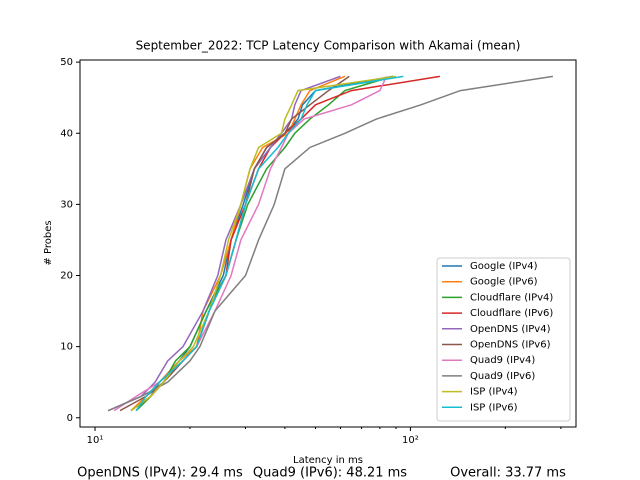  What do you see at coordinates (66, 204) in the screenshot?
I see `y-tick-label: 30` at bounding box center [66, 204].